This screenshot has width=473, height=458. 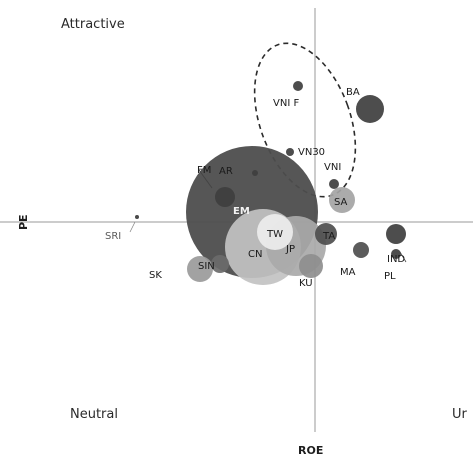 I want to click on point-label-ind: IND, so click(x=396, y=259).